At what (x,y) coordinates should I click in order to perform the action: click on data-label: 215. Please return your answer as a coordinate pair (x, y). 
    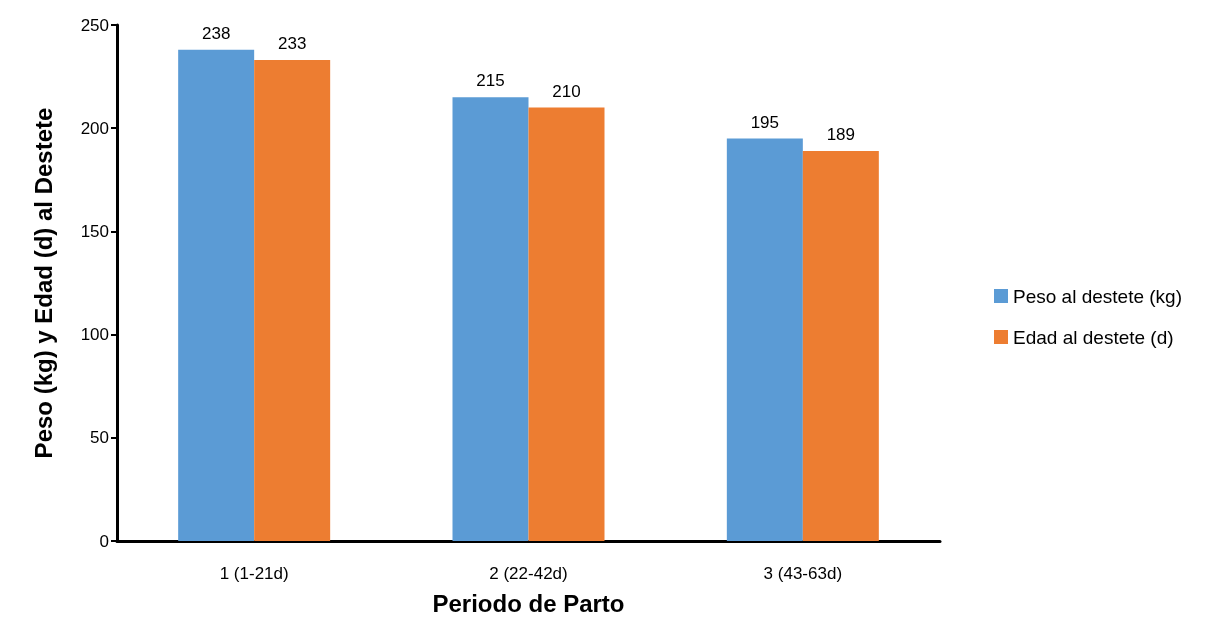
    Looking at the image, I should click on (490, 81).